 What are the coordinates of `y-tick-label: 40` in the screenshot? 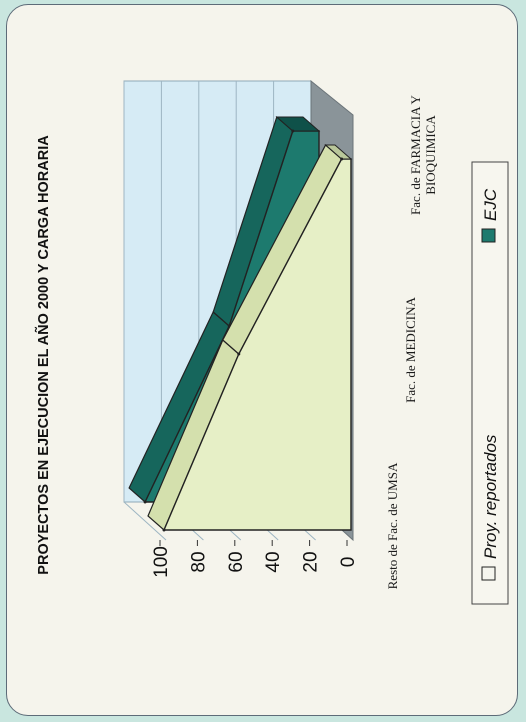 It's located at (273, 561).